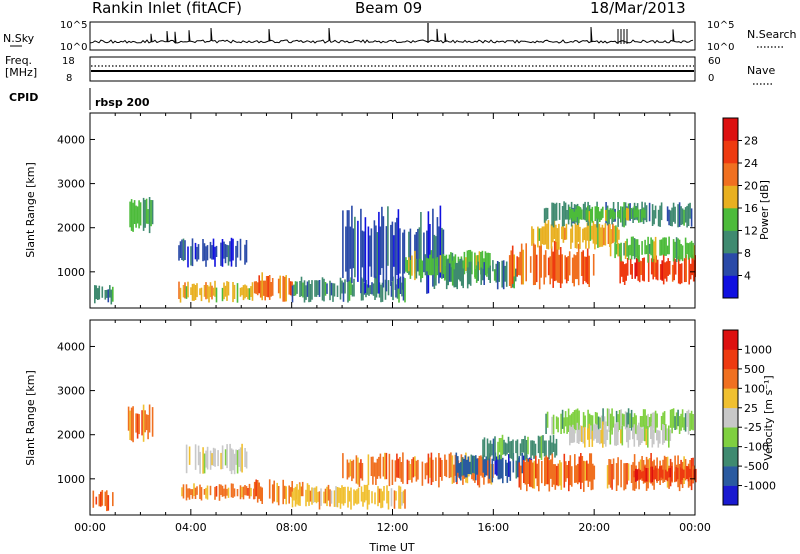  I want to click on time-tick-label: 08:00, so click(292, 527).